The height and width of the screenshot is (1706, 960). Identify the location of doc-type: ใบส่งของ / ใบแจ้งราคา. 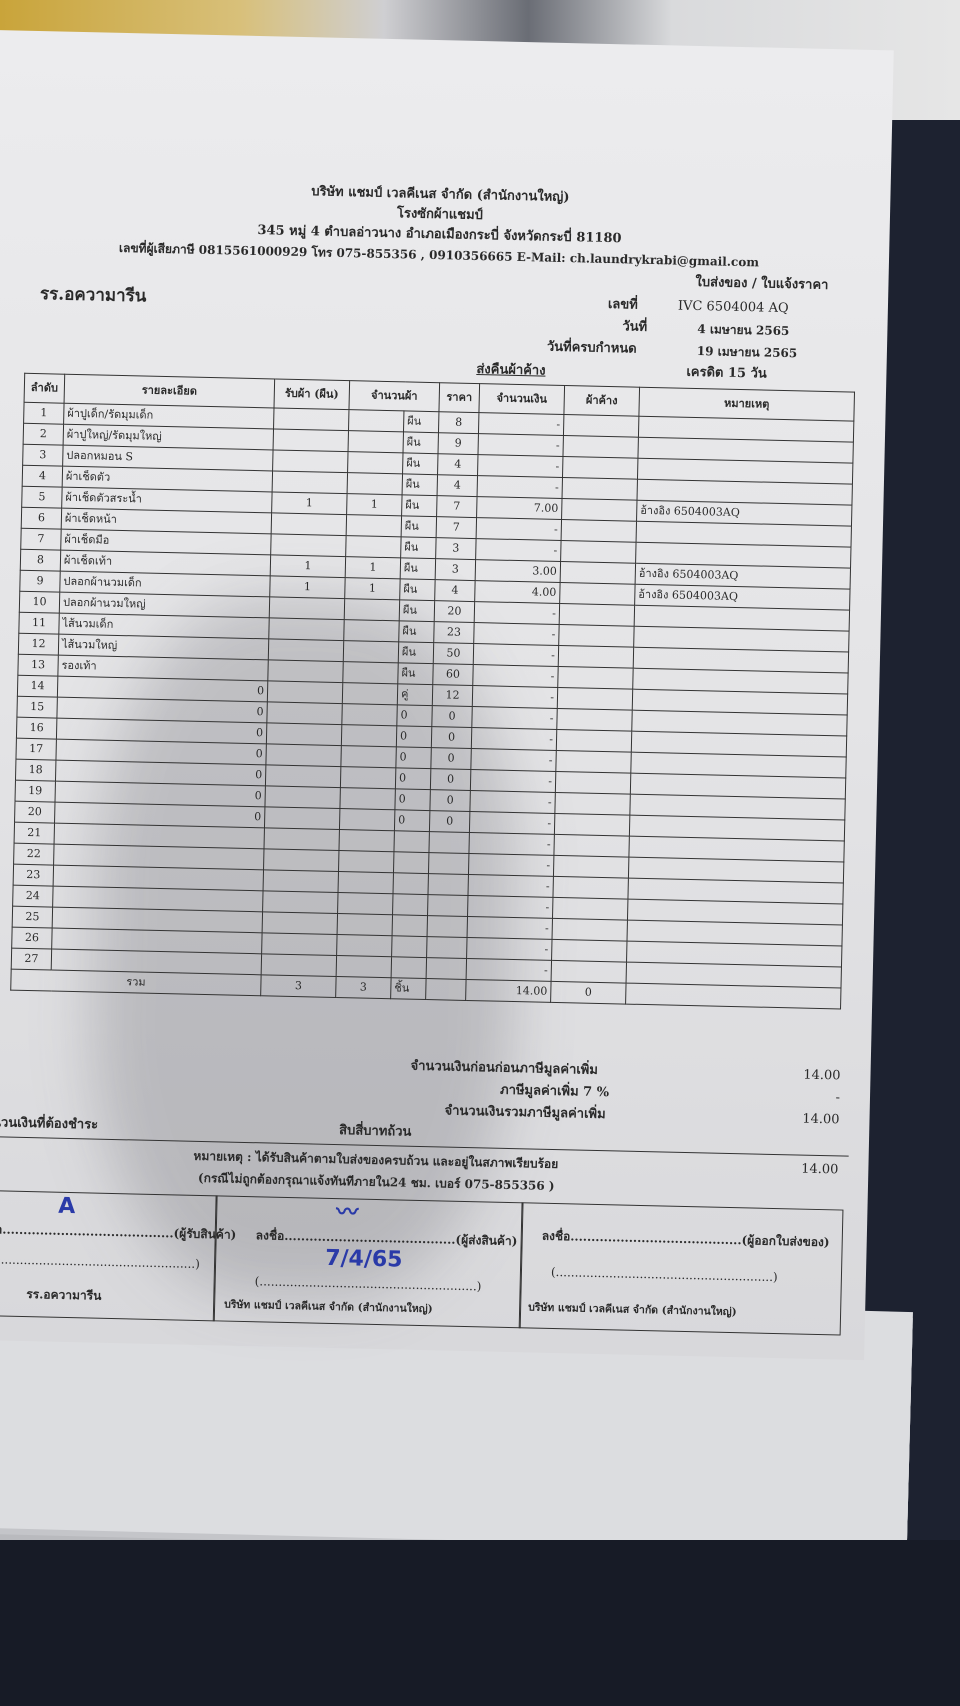
(762, 283).